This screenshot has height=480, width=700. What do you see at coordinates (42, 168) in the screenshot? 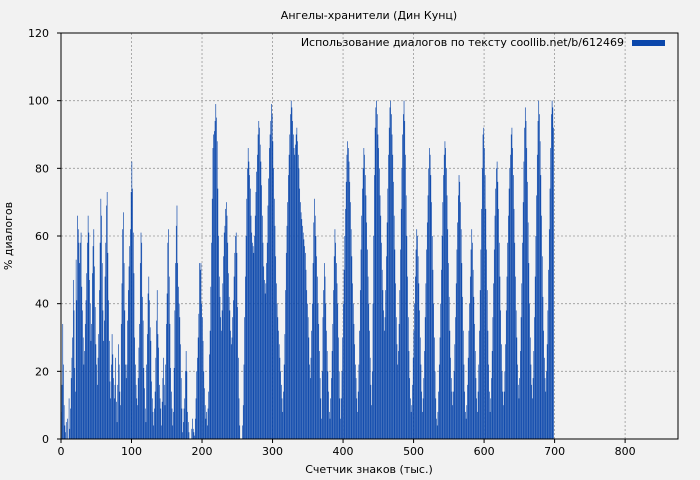
I see `y-tick-label: 80` at bounding box center [42, 168].